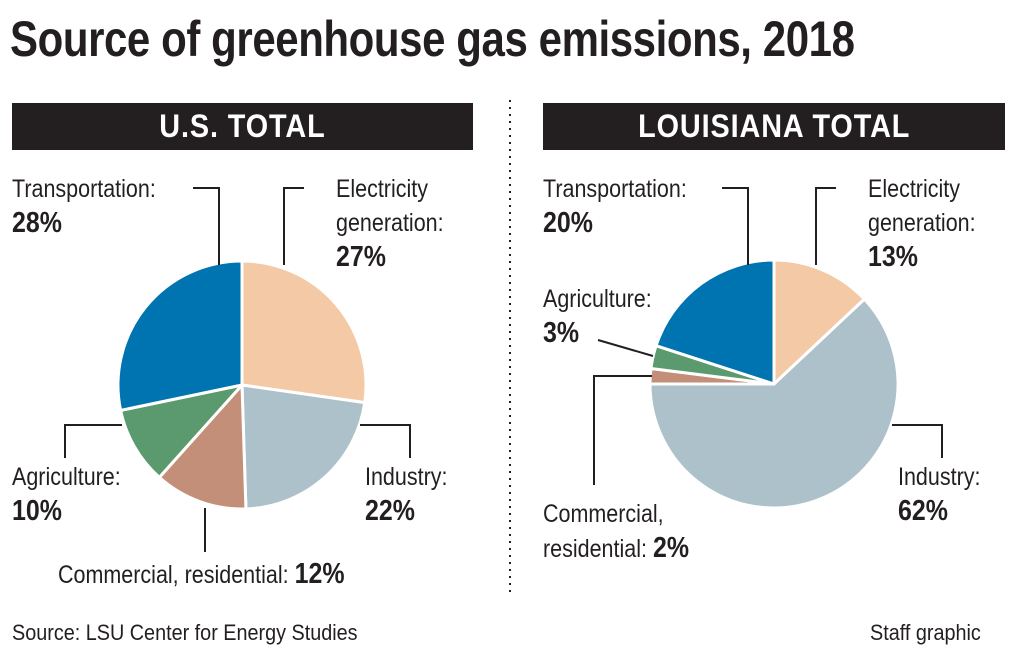 Image resolution: width=1020 pixels, height=660 pixels. Describe the element at coordinates (622, 430) in the screenshot. I see `leader-la-commercial` at that location.